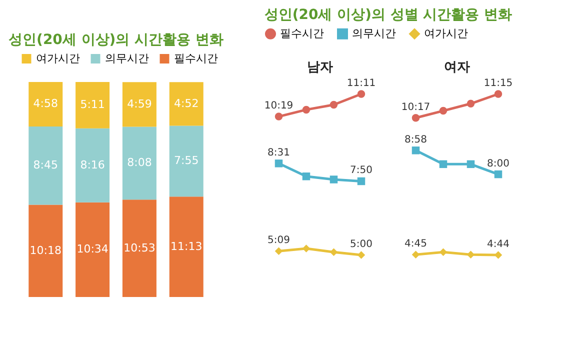  I want to click on data-label: 11:13, so click(186, 246).